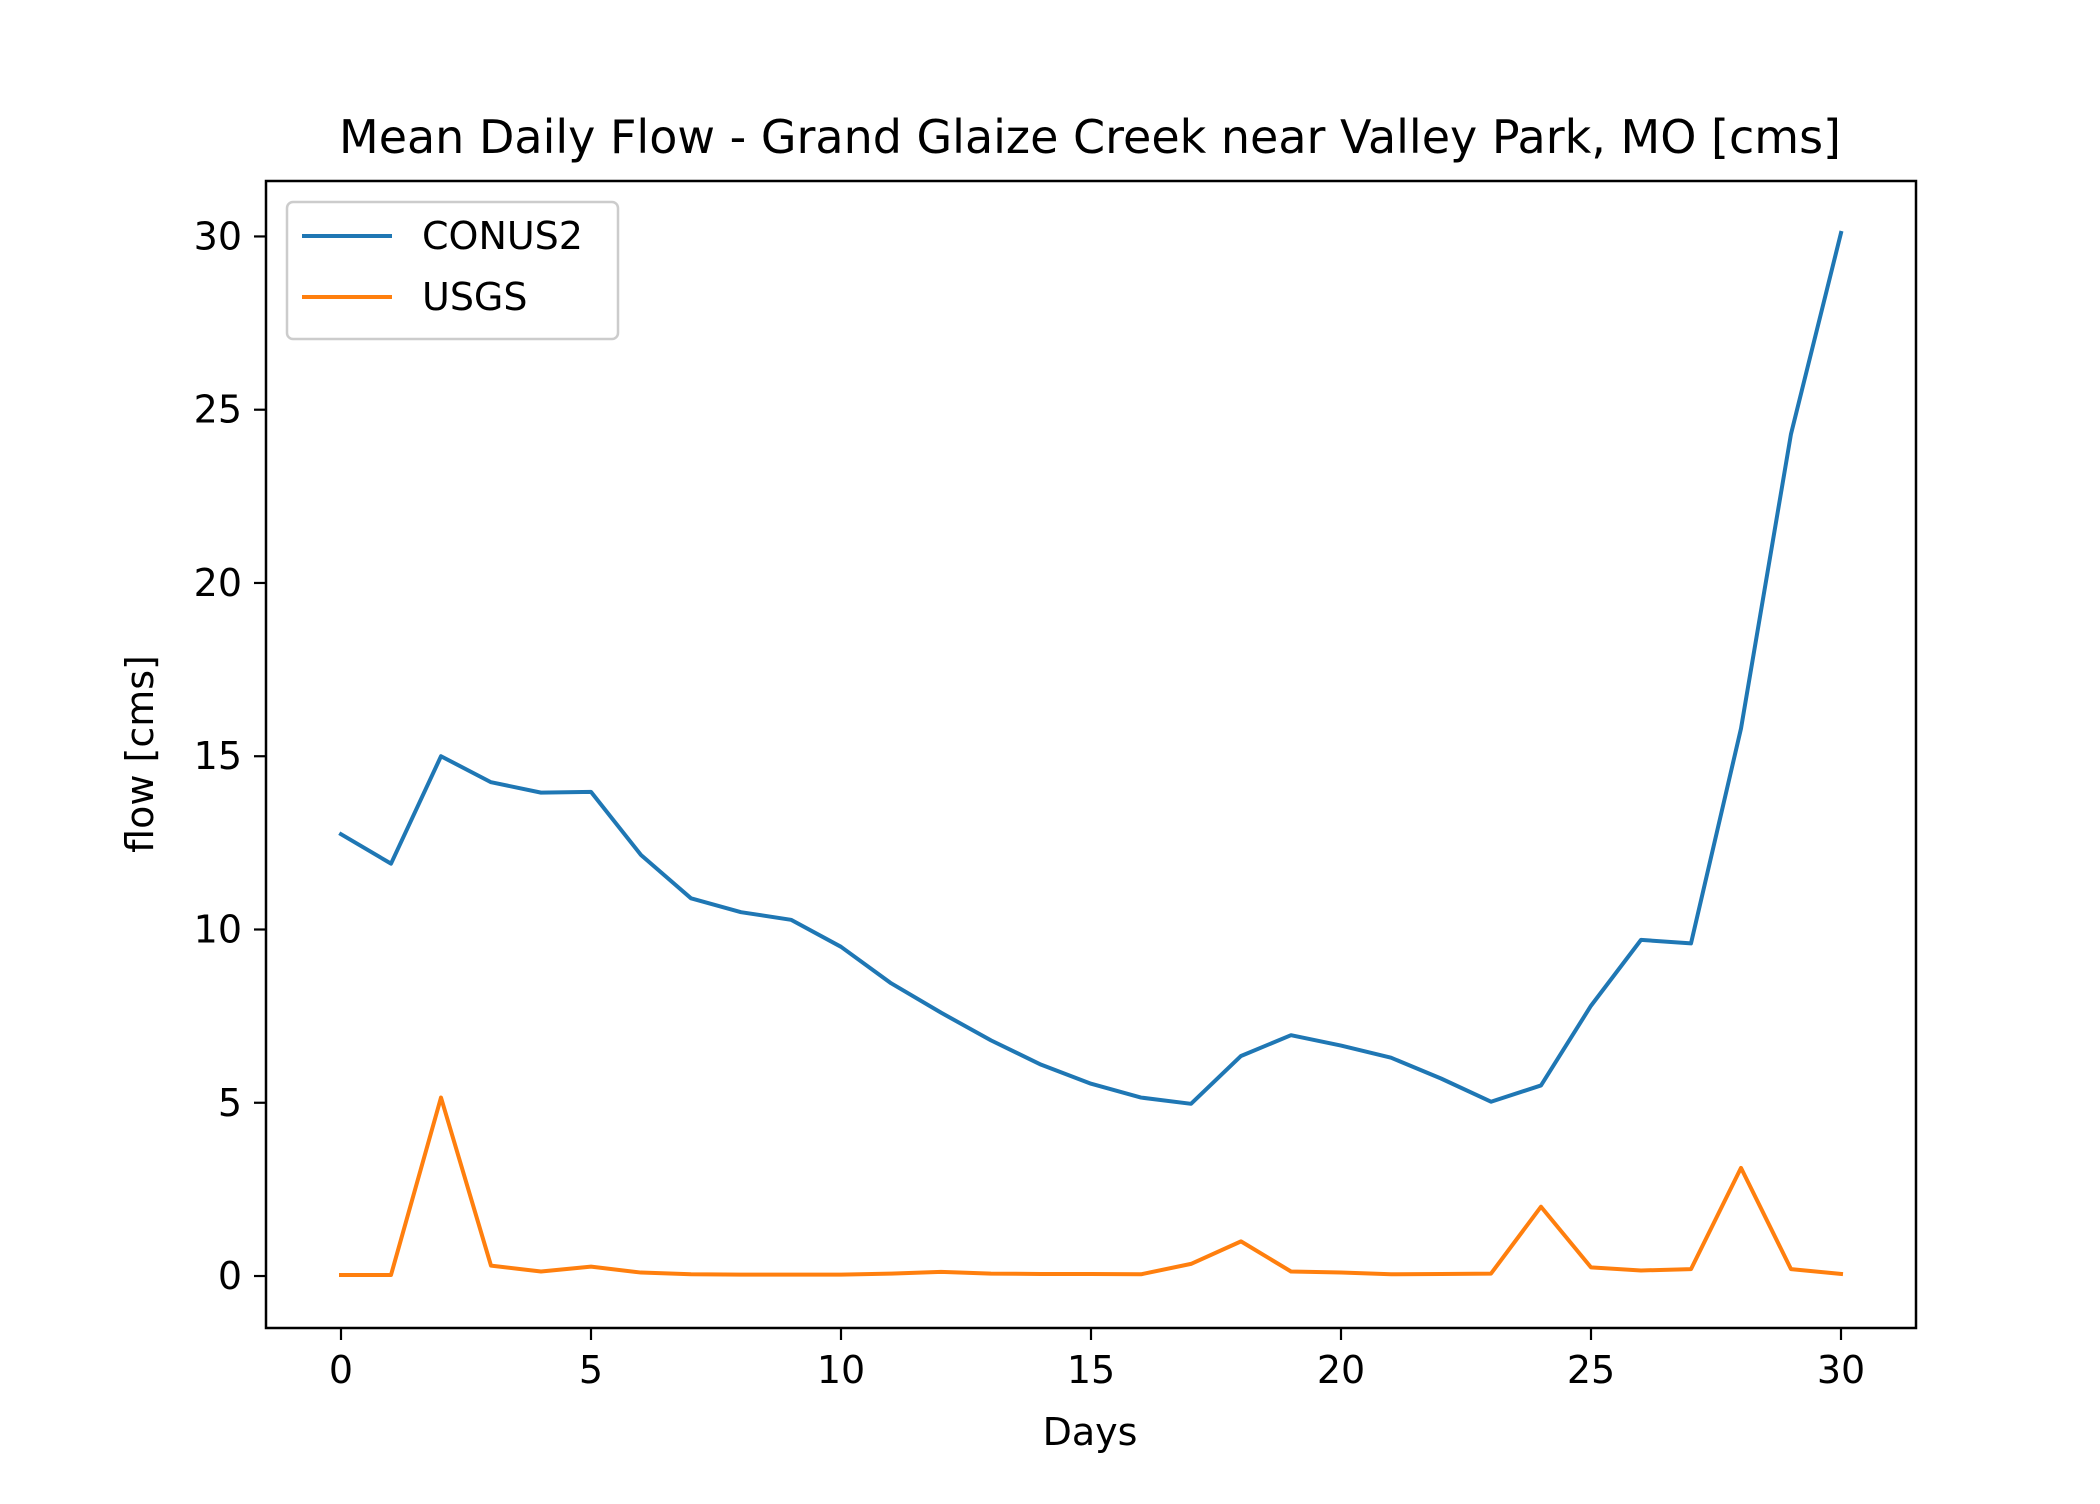 The width and height of the screenshot is (2100, 1504). What do you see at coordinates (218, 756) in the screenshot?
I see `y-tick-label: 15` at bounding box center [218, 756].